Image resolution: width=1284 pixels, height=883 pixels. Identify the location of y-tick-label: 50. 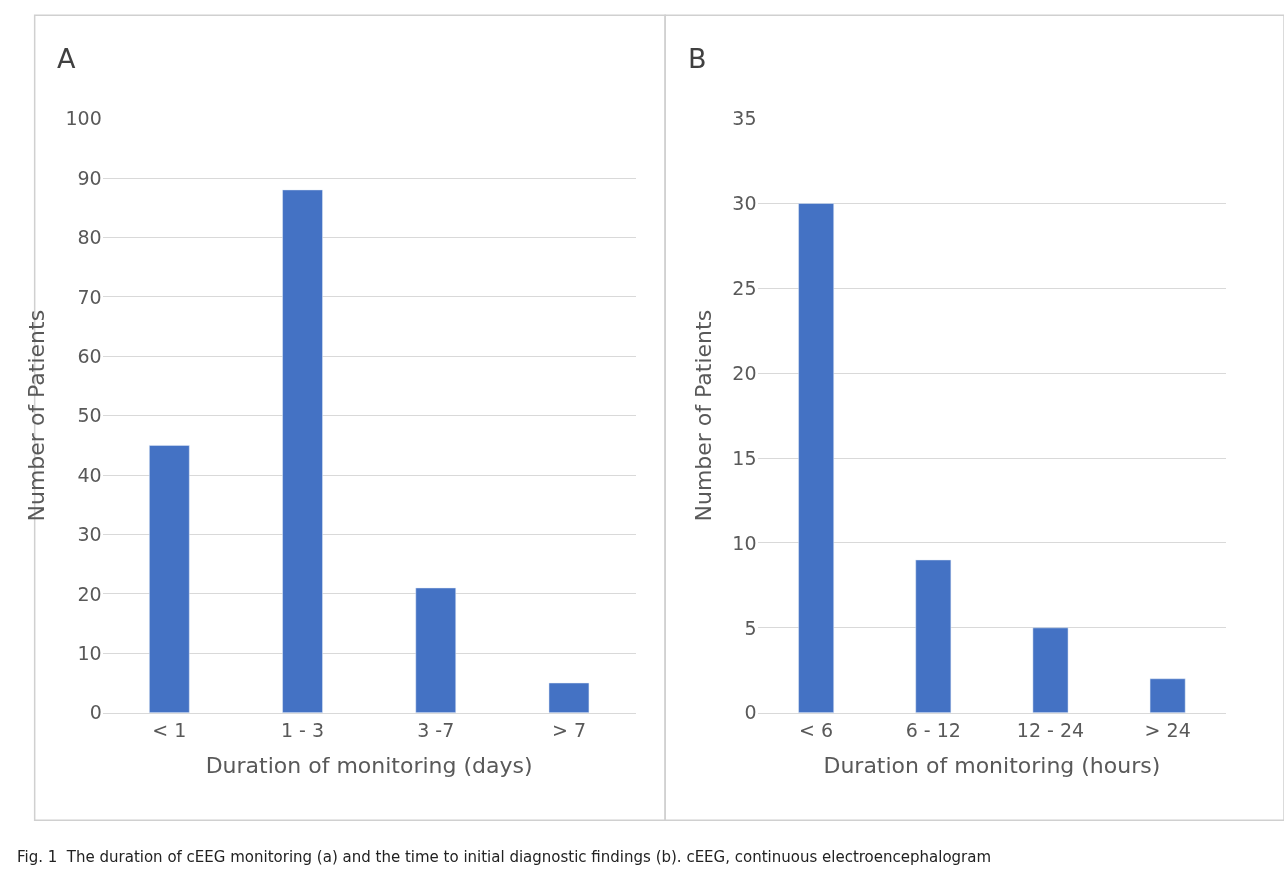
(89, 415).